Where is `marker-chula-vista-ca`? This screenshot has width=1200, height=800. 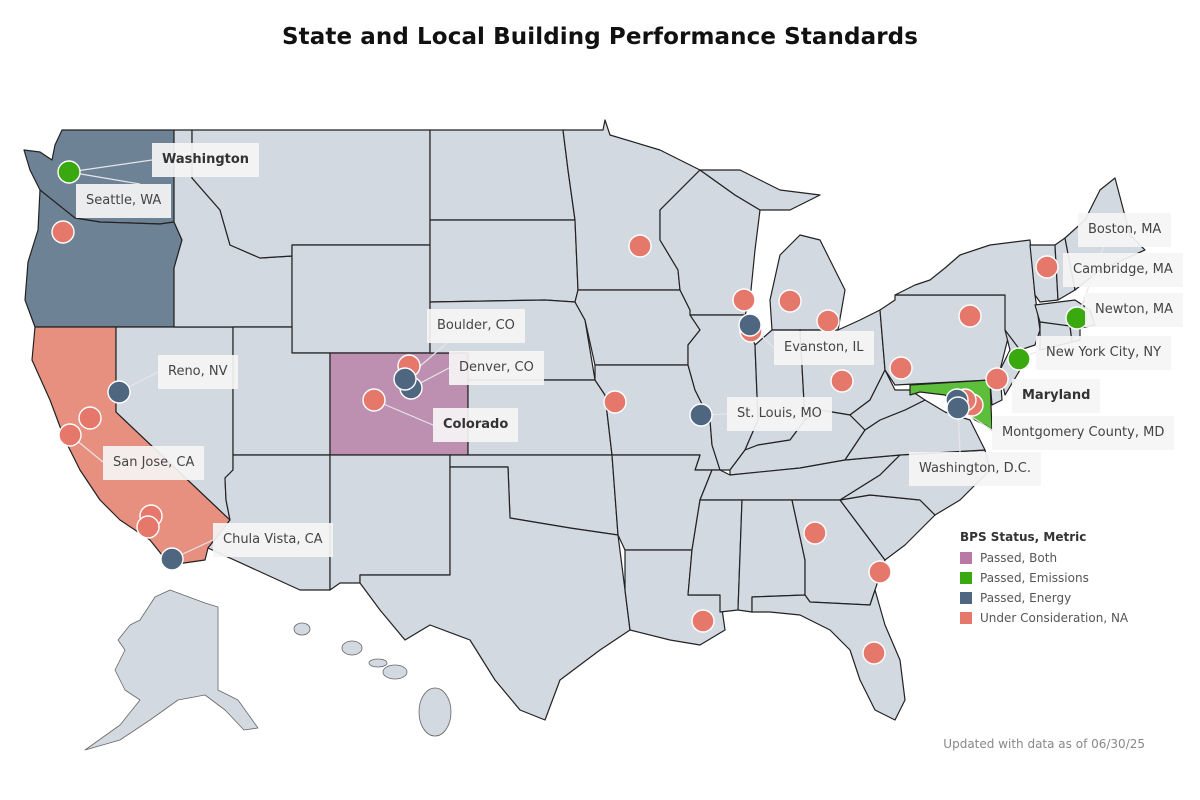
marker-chula-vista-ca is located at coordinates (172, 559).